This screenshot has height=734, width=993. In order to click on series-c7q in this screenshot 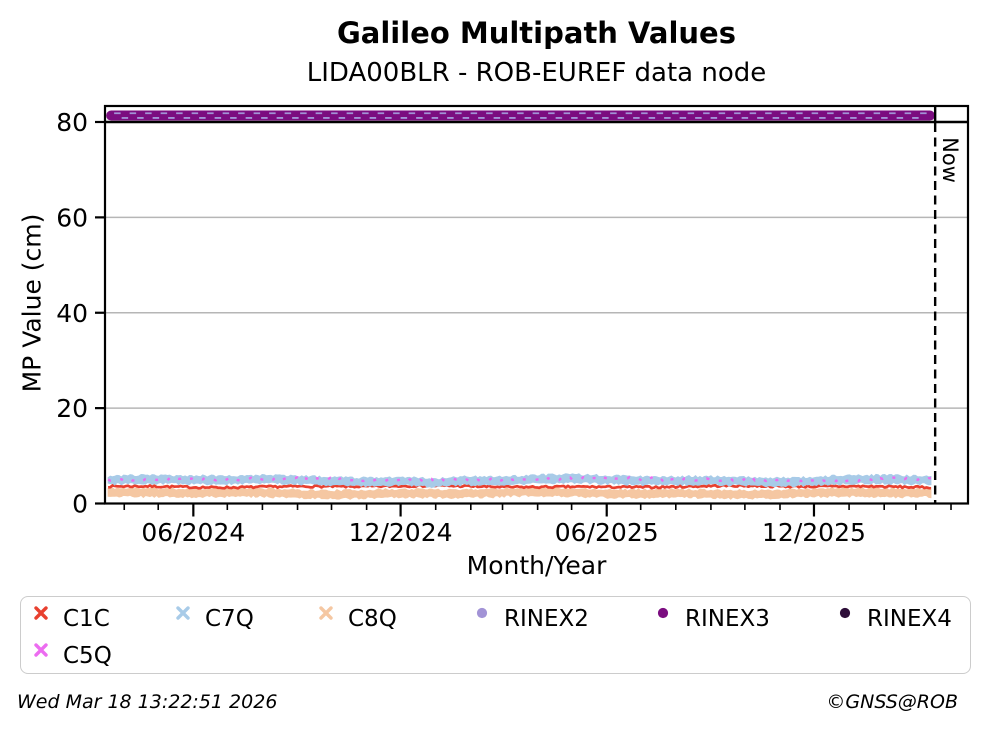, I will do `click(519, 481)`.